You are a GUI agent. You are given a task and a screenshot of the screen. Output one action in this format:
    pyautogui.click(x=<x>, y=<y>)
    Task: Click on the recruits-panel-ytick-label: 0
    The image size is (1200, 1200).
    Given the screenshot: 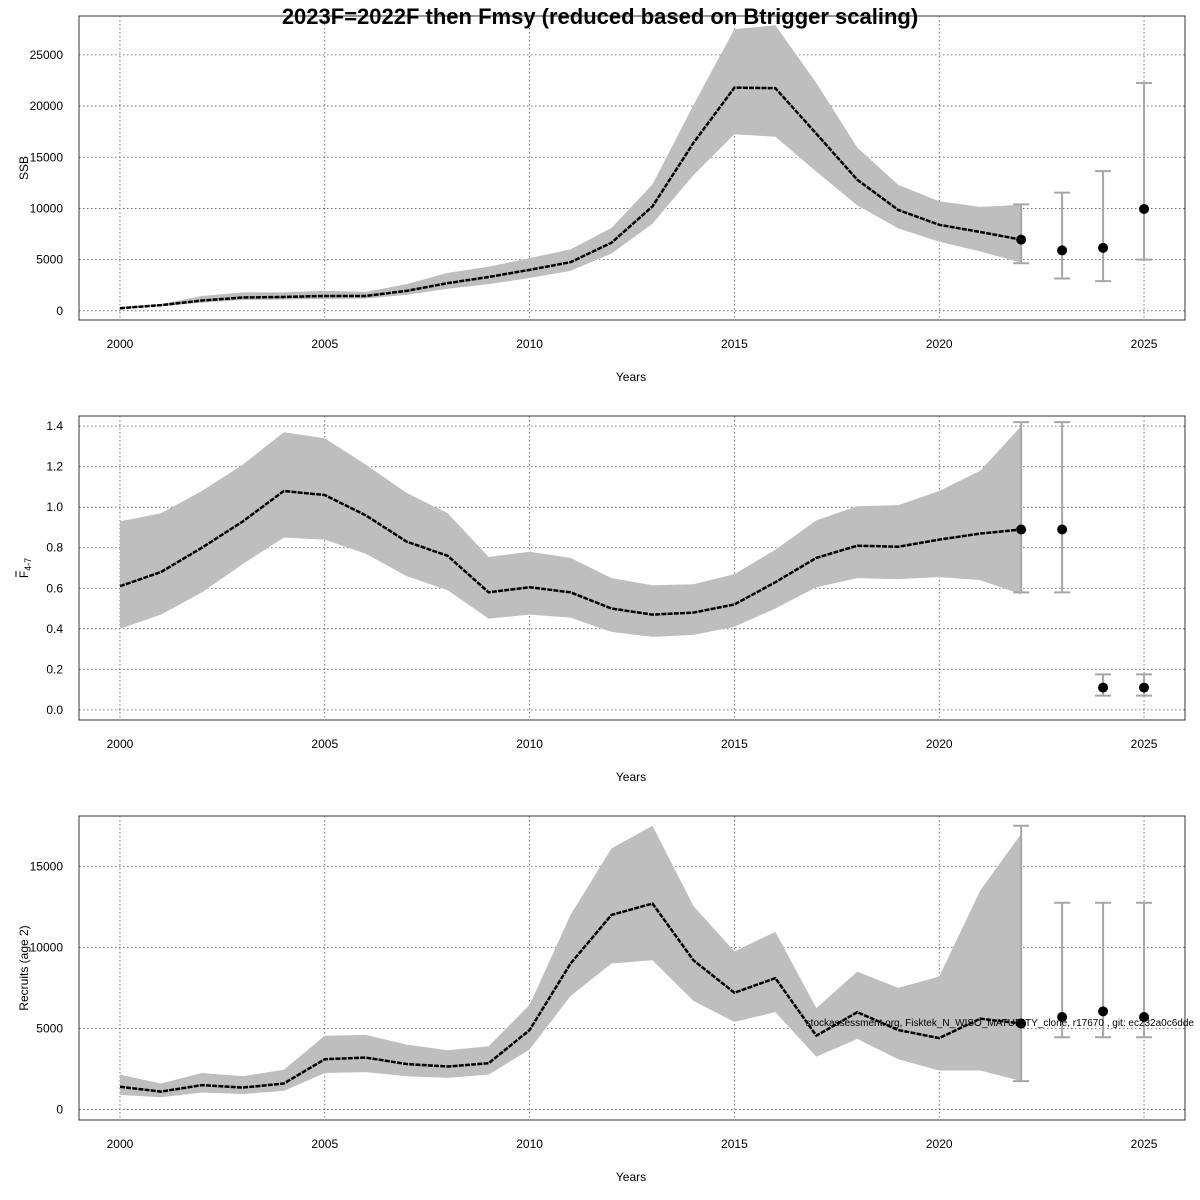 What is the action you would take?
    pyautogui.click(x=59, y=1109)
    